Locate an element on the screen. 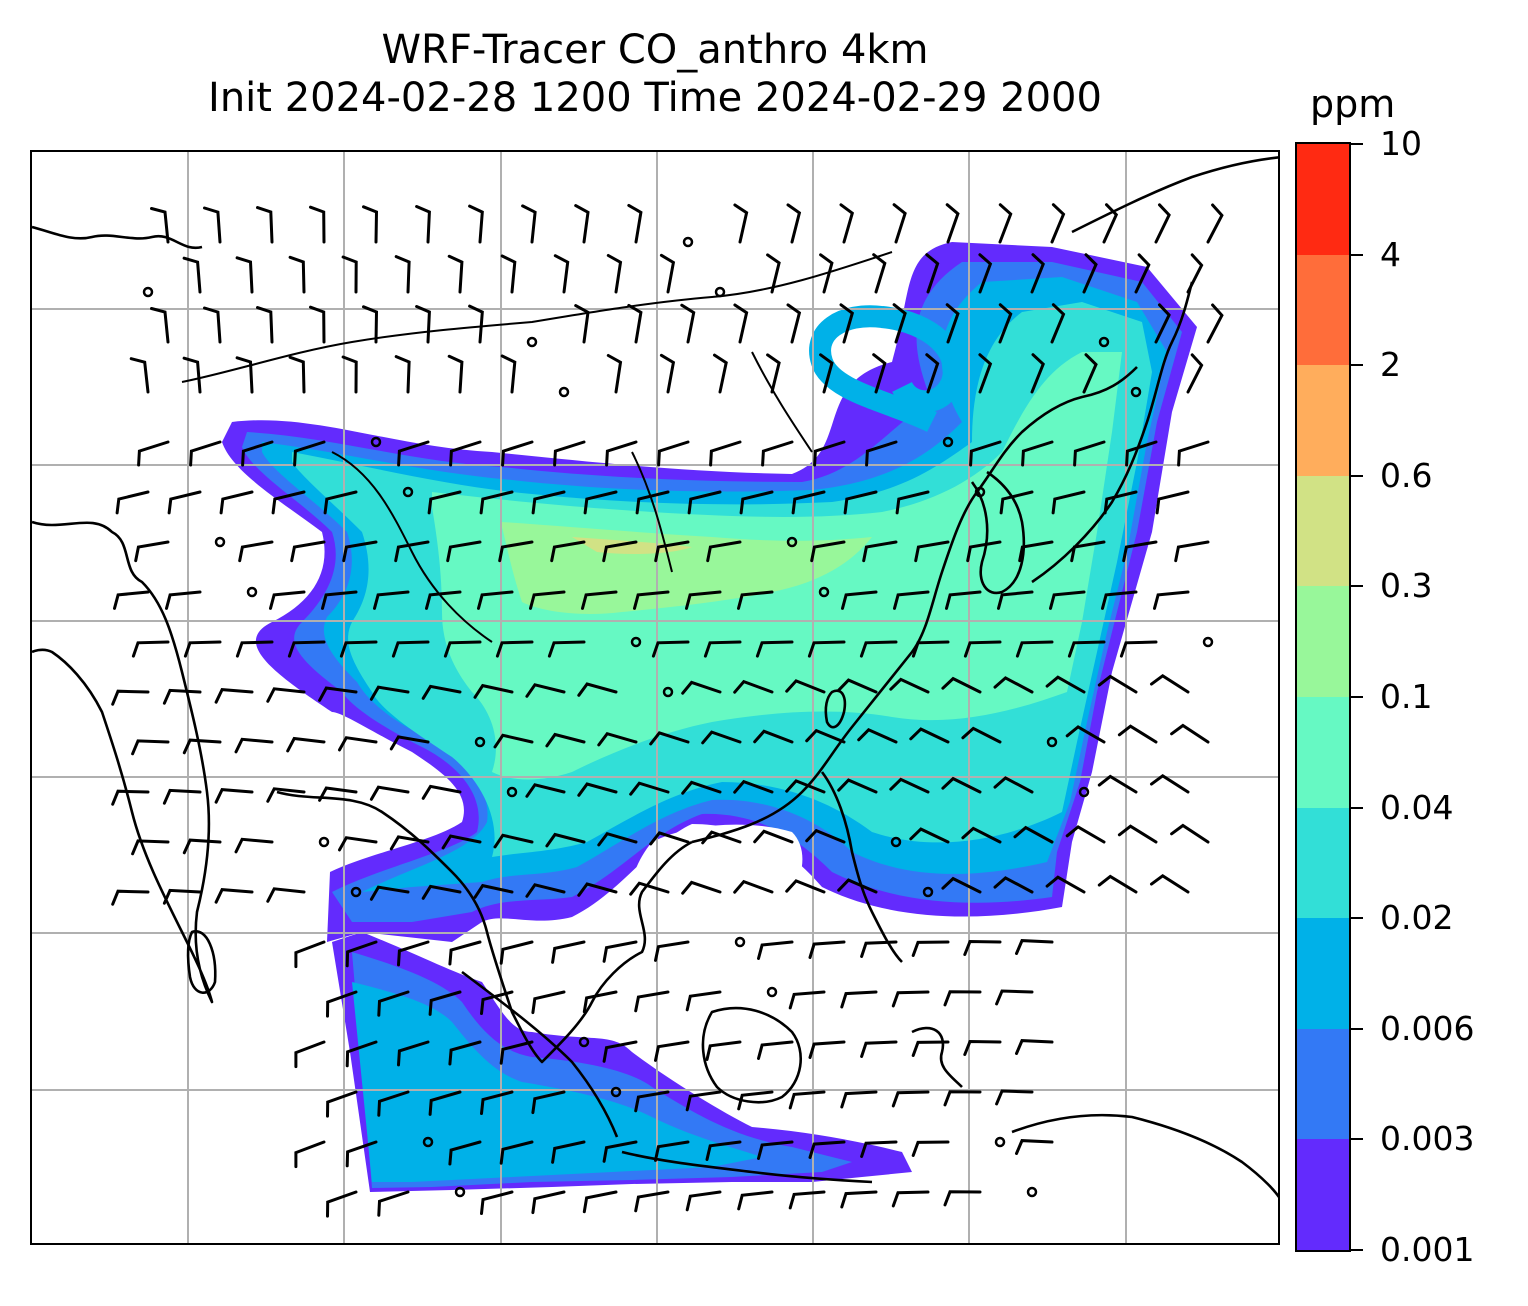 This screenshot has width=1528, height=1306. coast-borneo is located at coordinates (751, 1055).